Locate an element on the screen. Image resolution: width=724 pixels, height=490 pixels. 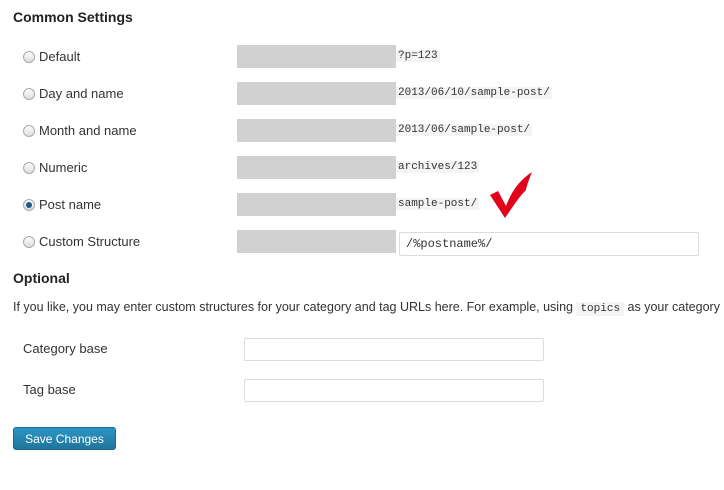
radio-month-and-name is located at coordinates (29, 131).